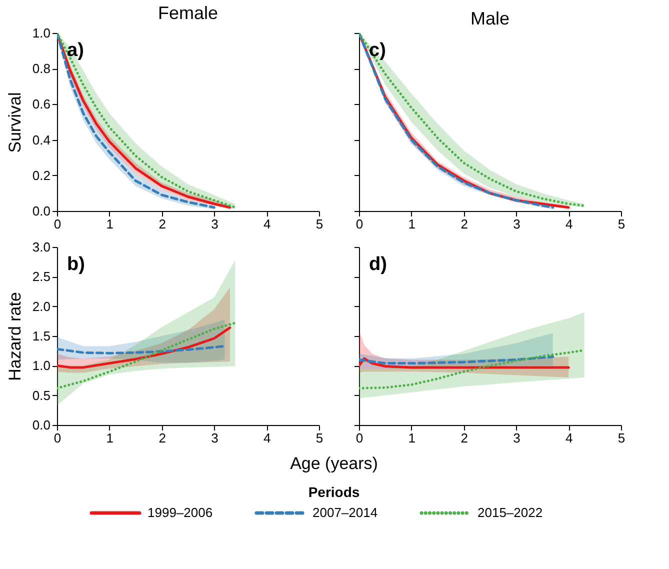 This screenshot has width=669, height=569. What do you see at coordinates (188, 13) in the screenshot?
I see `chart-title: Female` at bounding box center [188, 13].